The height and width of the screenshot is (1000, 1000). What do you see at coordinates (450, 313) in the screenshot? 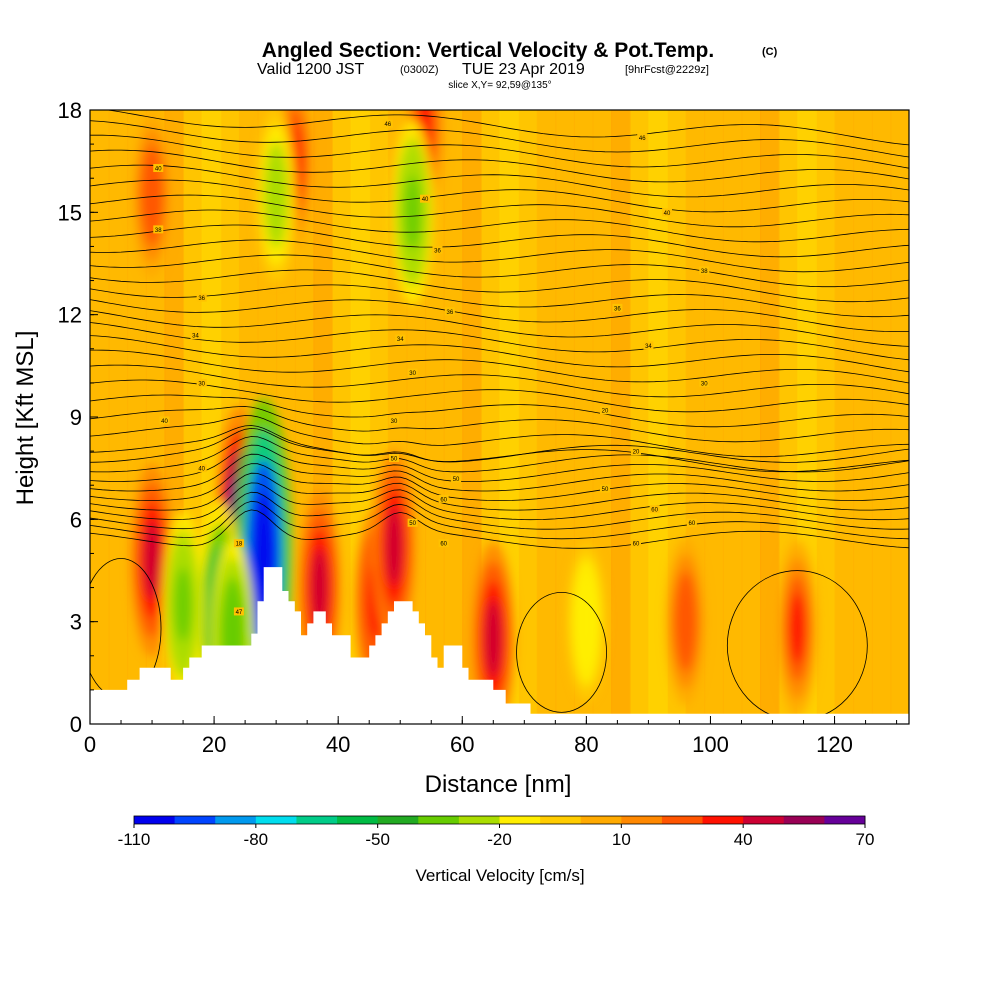
I see `isentrope-label: 36` at bounding box center [450, 313].